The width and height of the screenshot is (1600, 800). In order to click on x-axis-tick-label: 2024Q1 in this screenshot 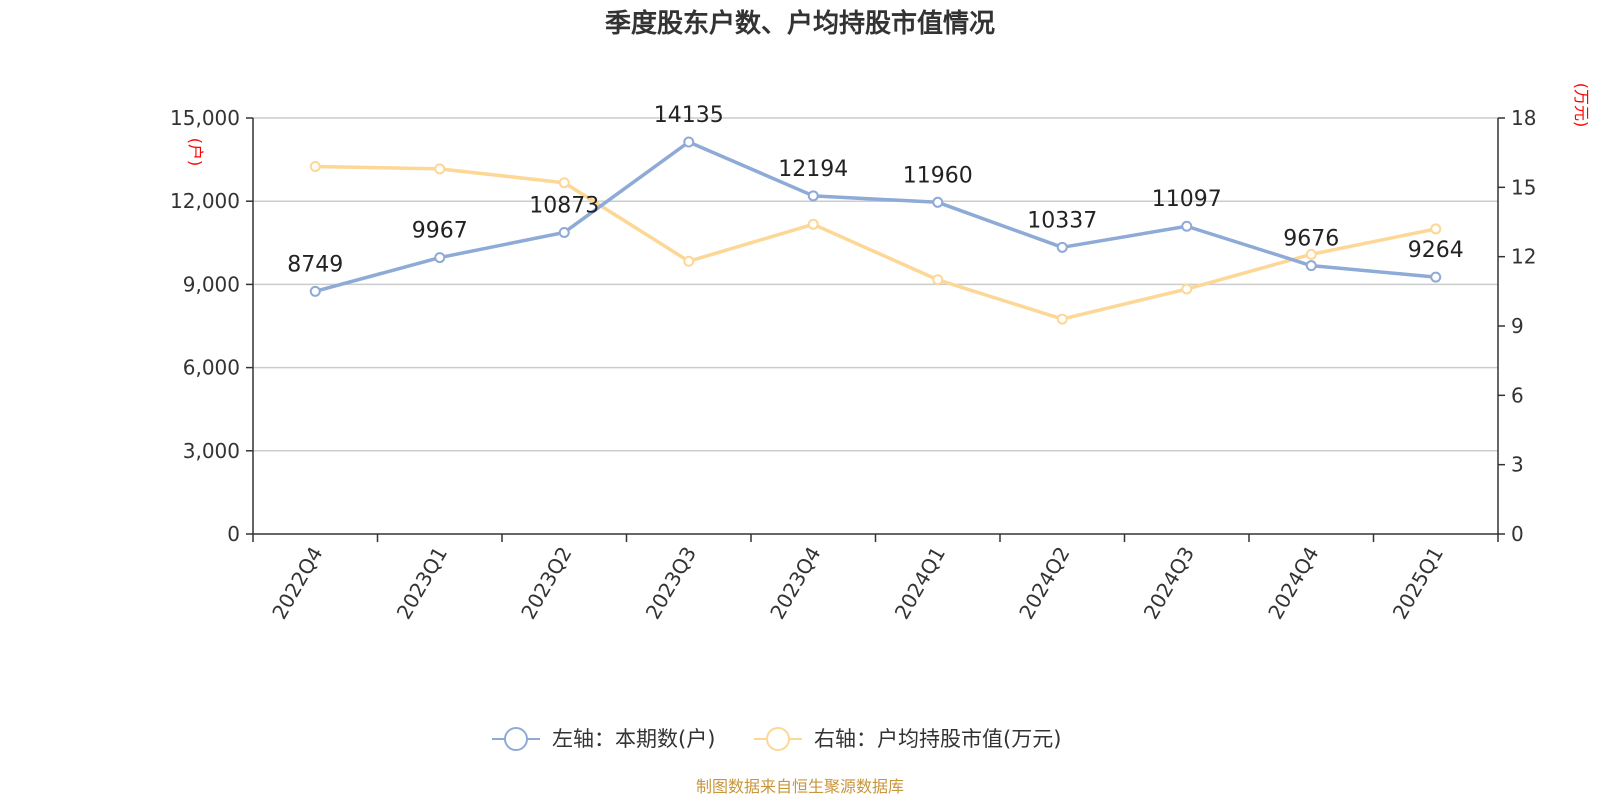, I will do `click(920, 583)`.